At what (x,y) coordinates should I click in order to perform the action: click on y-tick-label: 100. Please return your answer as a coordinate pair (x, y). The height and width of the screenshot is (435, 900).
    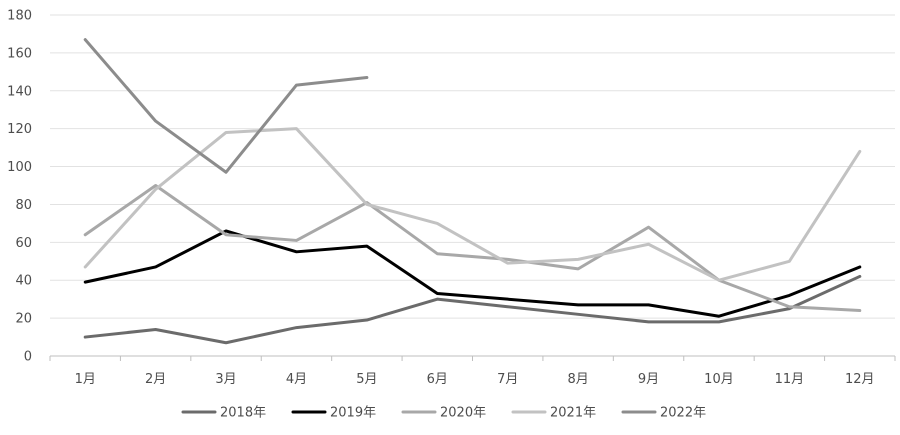
    Looking at the image, I should click on (19, 167).